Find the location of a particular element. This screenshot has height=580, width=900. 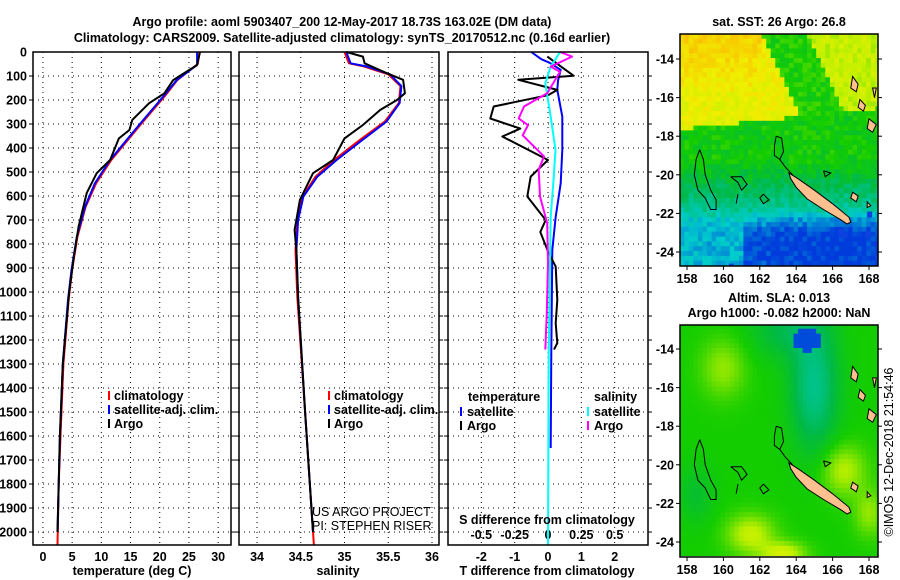

salinity-axis-label: salinity is located at coordinates (337, 571).